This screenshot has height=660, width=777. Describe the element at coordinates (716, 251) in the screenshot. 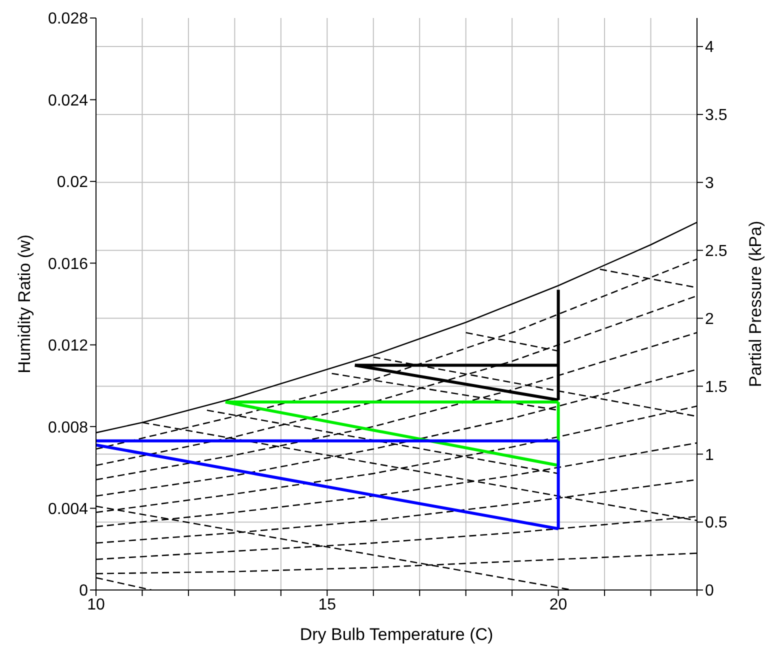

I see `y2-tick-label: 2.5` at that location.